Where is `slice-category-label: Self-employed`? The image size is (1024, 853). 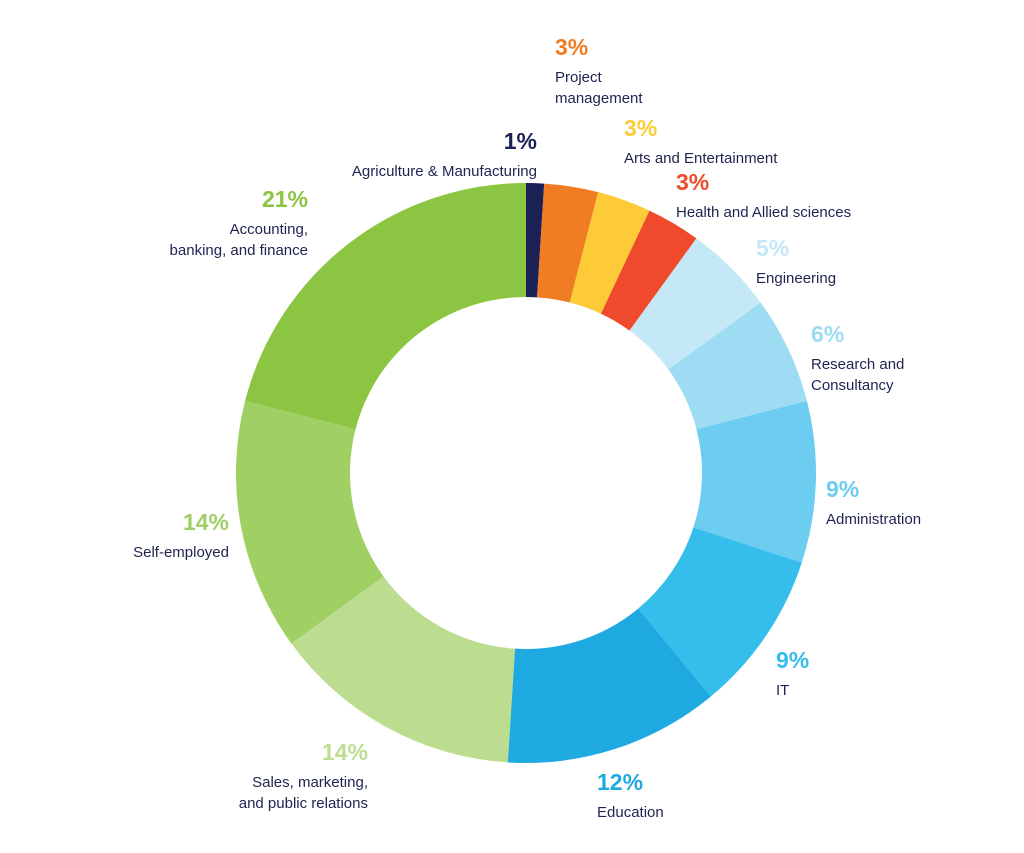
slice-category-label: Self-employed is located at coordinates (181, 552).